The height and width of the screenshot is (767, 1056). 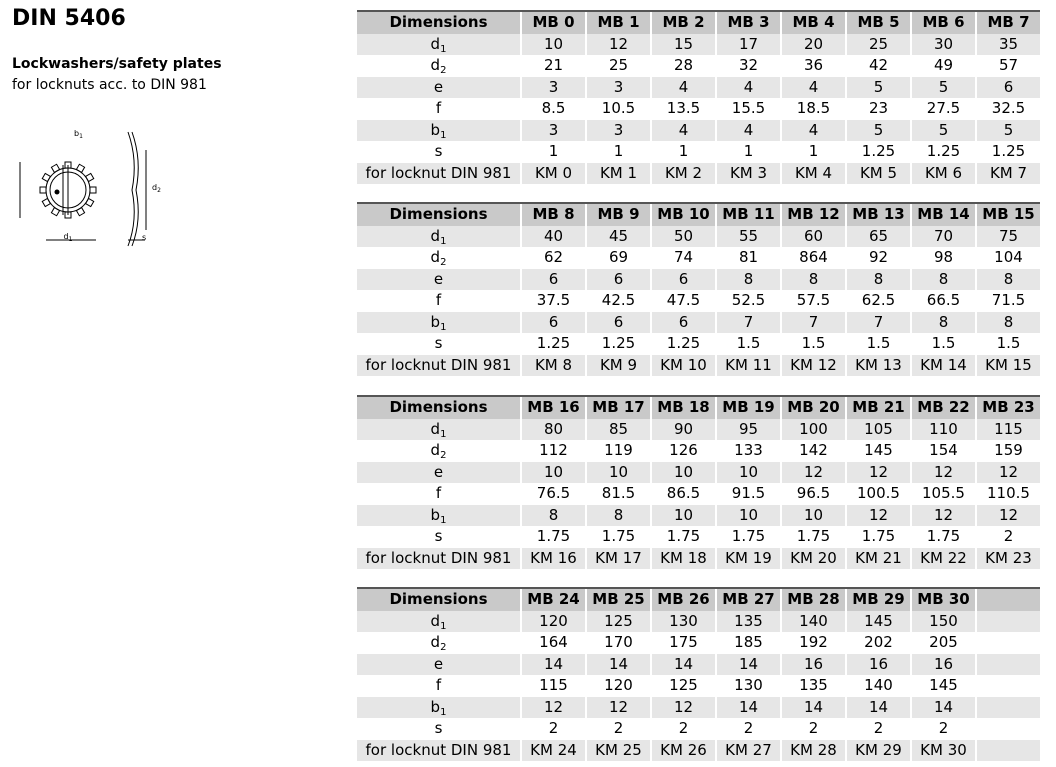 I want to click on header-cell: MB 10, so click(x=683, y=214).